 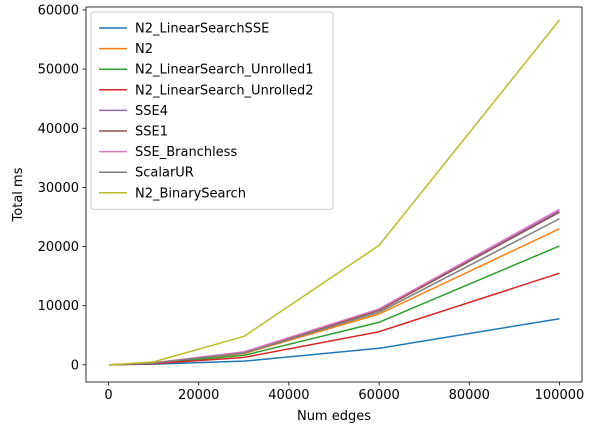 I want to click on x-tick-label: 40000, so click(x=288, y=395).